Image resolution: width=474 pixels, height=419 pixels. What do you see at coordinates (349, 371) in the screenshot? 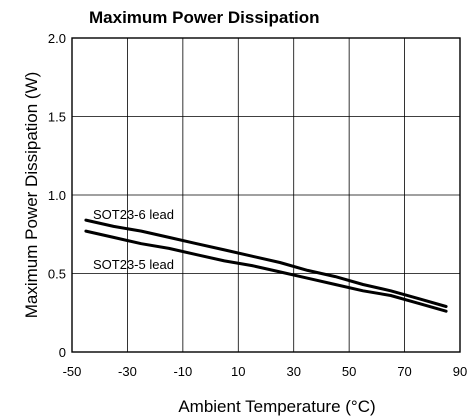
I see `x-tick-label: 50` at bounding box center [349, 371].